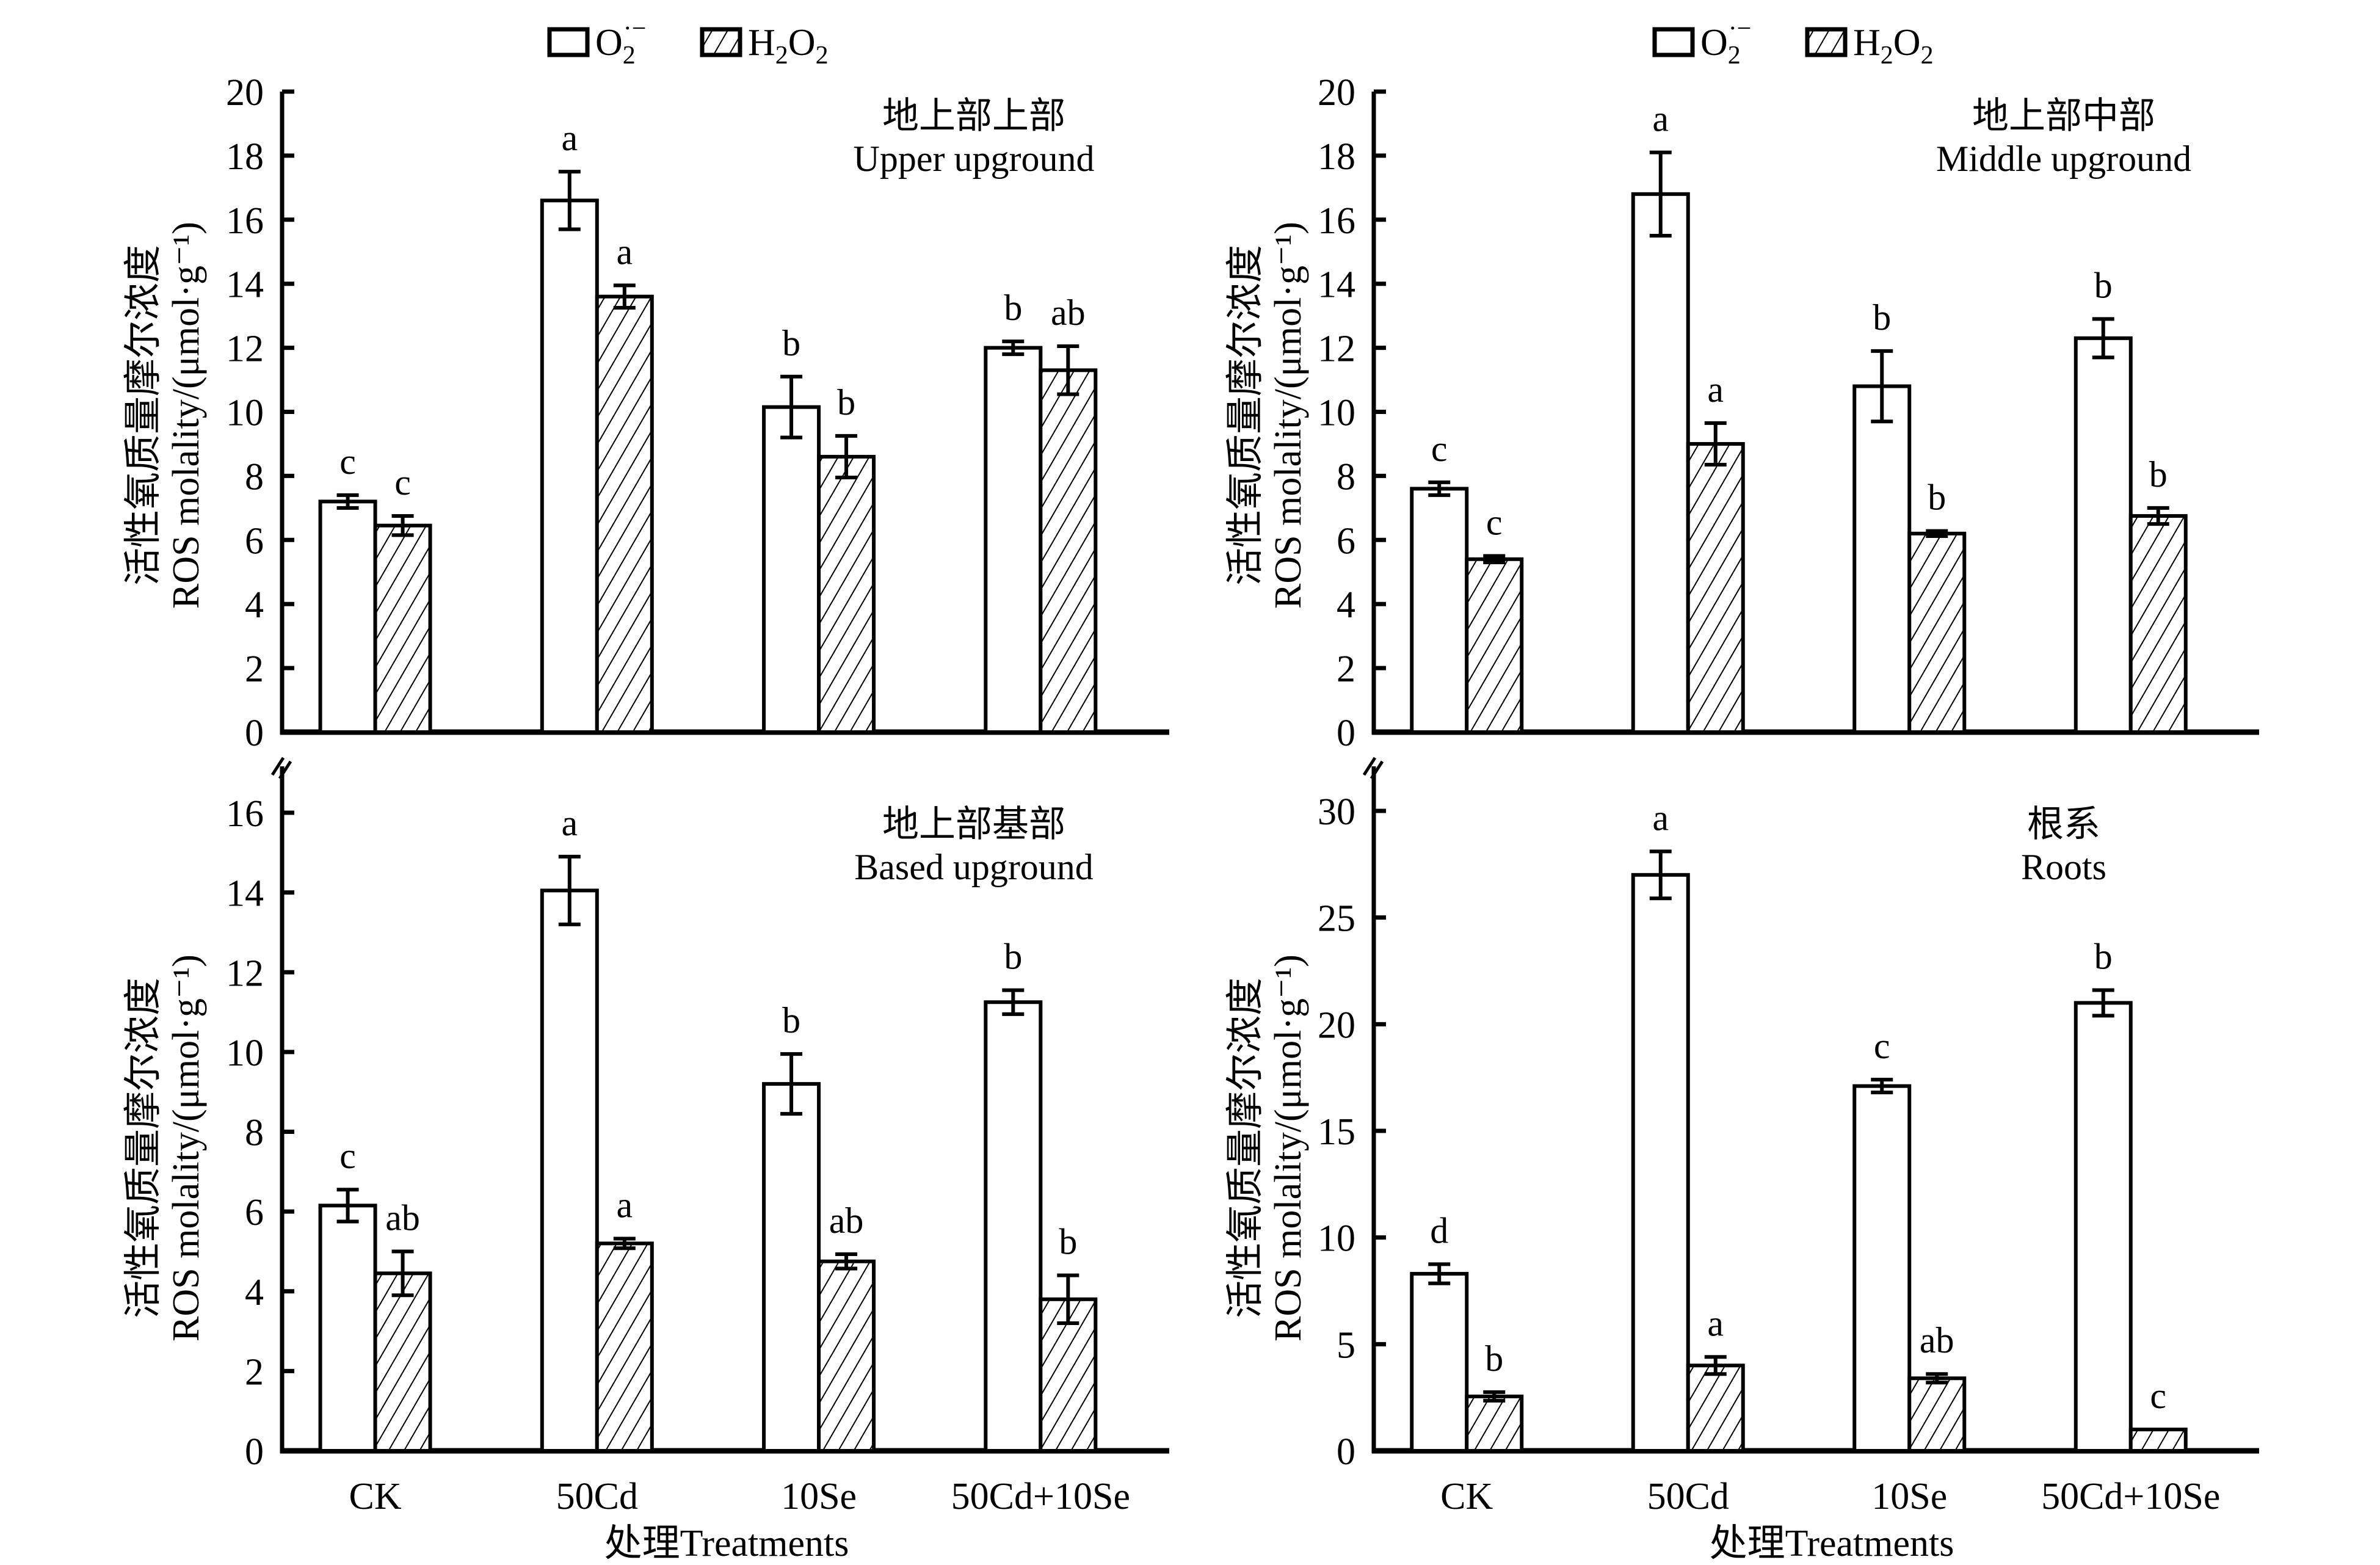 This screenshot has height=1565, width=2380. Describe the element at coordinates (2063, 824) in the screenshot. I see `panel-title-cn: 根系` at that location.